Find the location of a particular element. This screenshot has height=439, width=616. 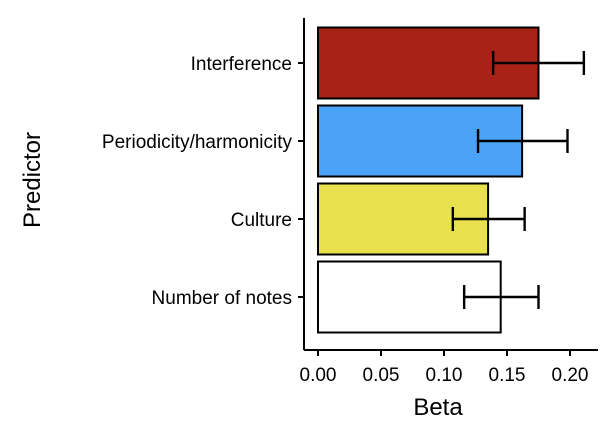

category-label: Interference is located at coordinates (241, 64).